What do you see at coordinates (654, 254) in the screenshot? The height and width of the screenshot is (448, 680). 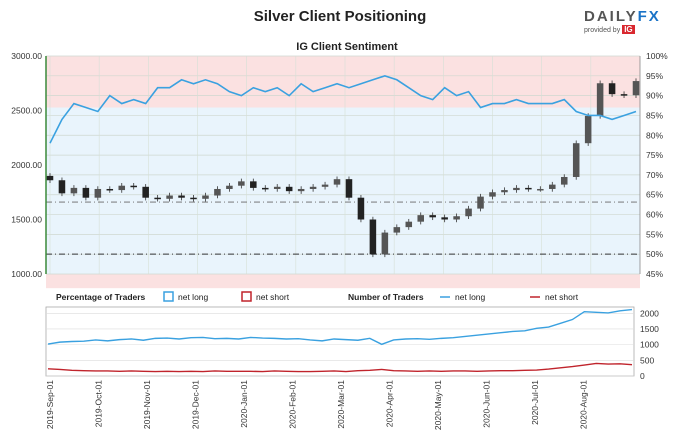 I see `y-tick-label-right: 50%` at bounding box center [654, 254].